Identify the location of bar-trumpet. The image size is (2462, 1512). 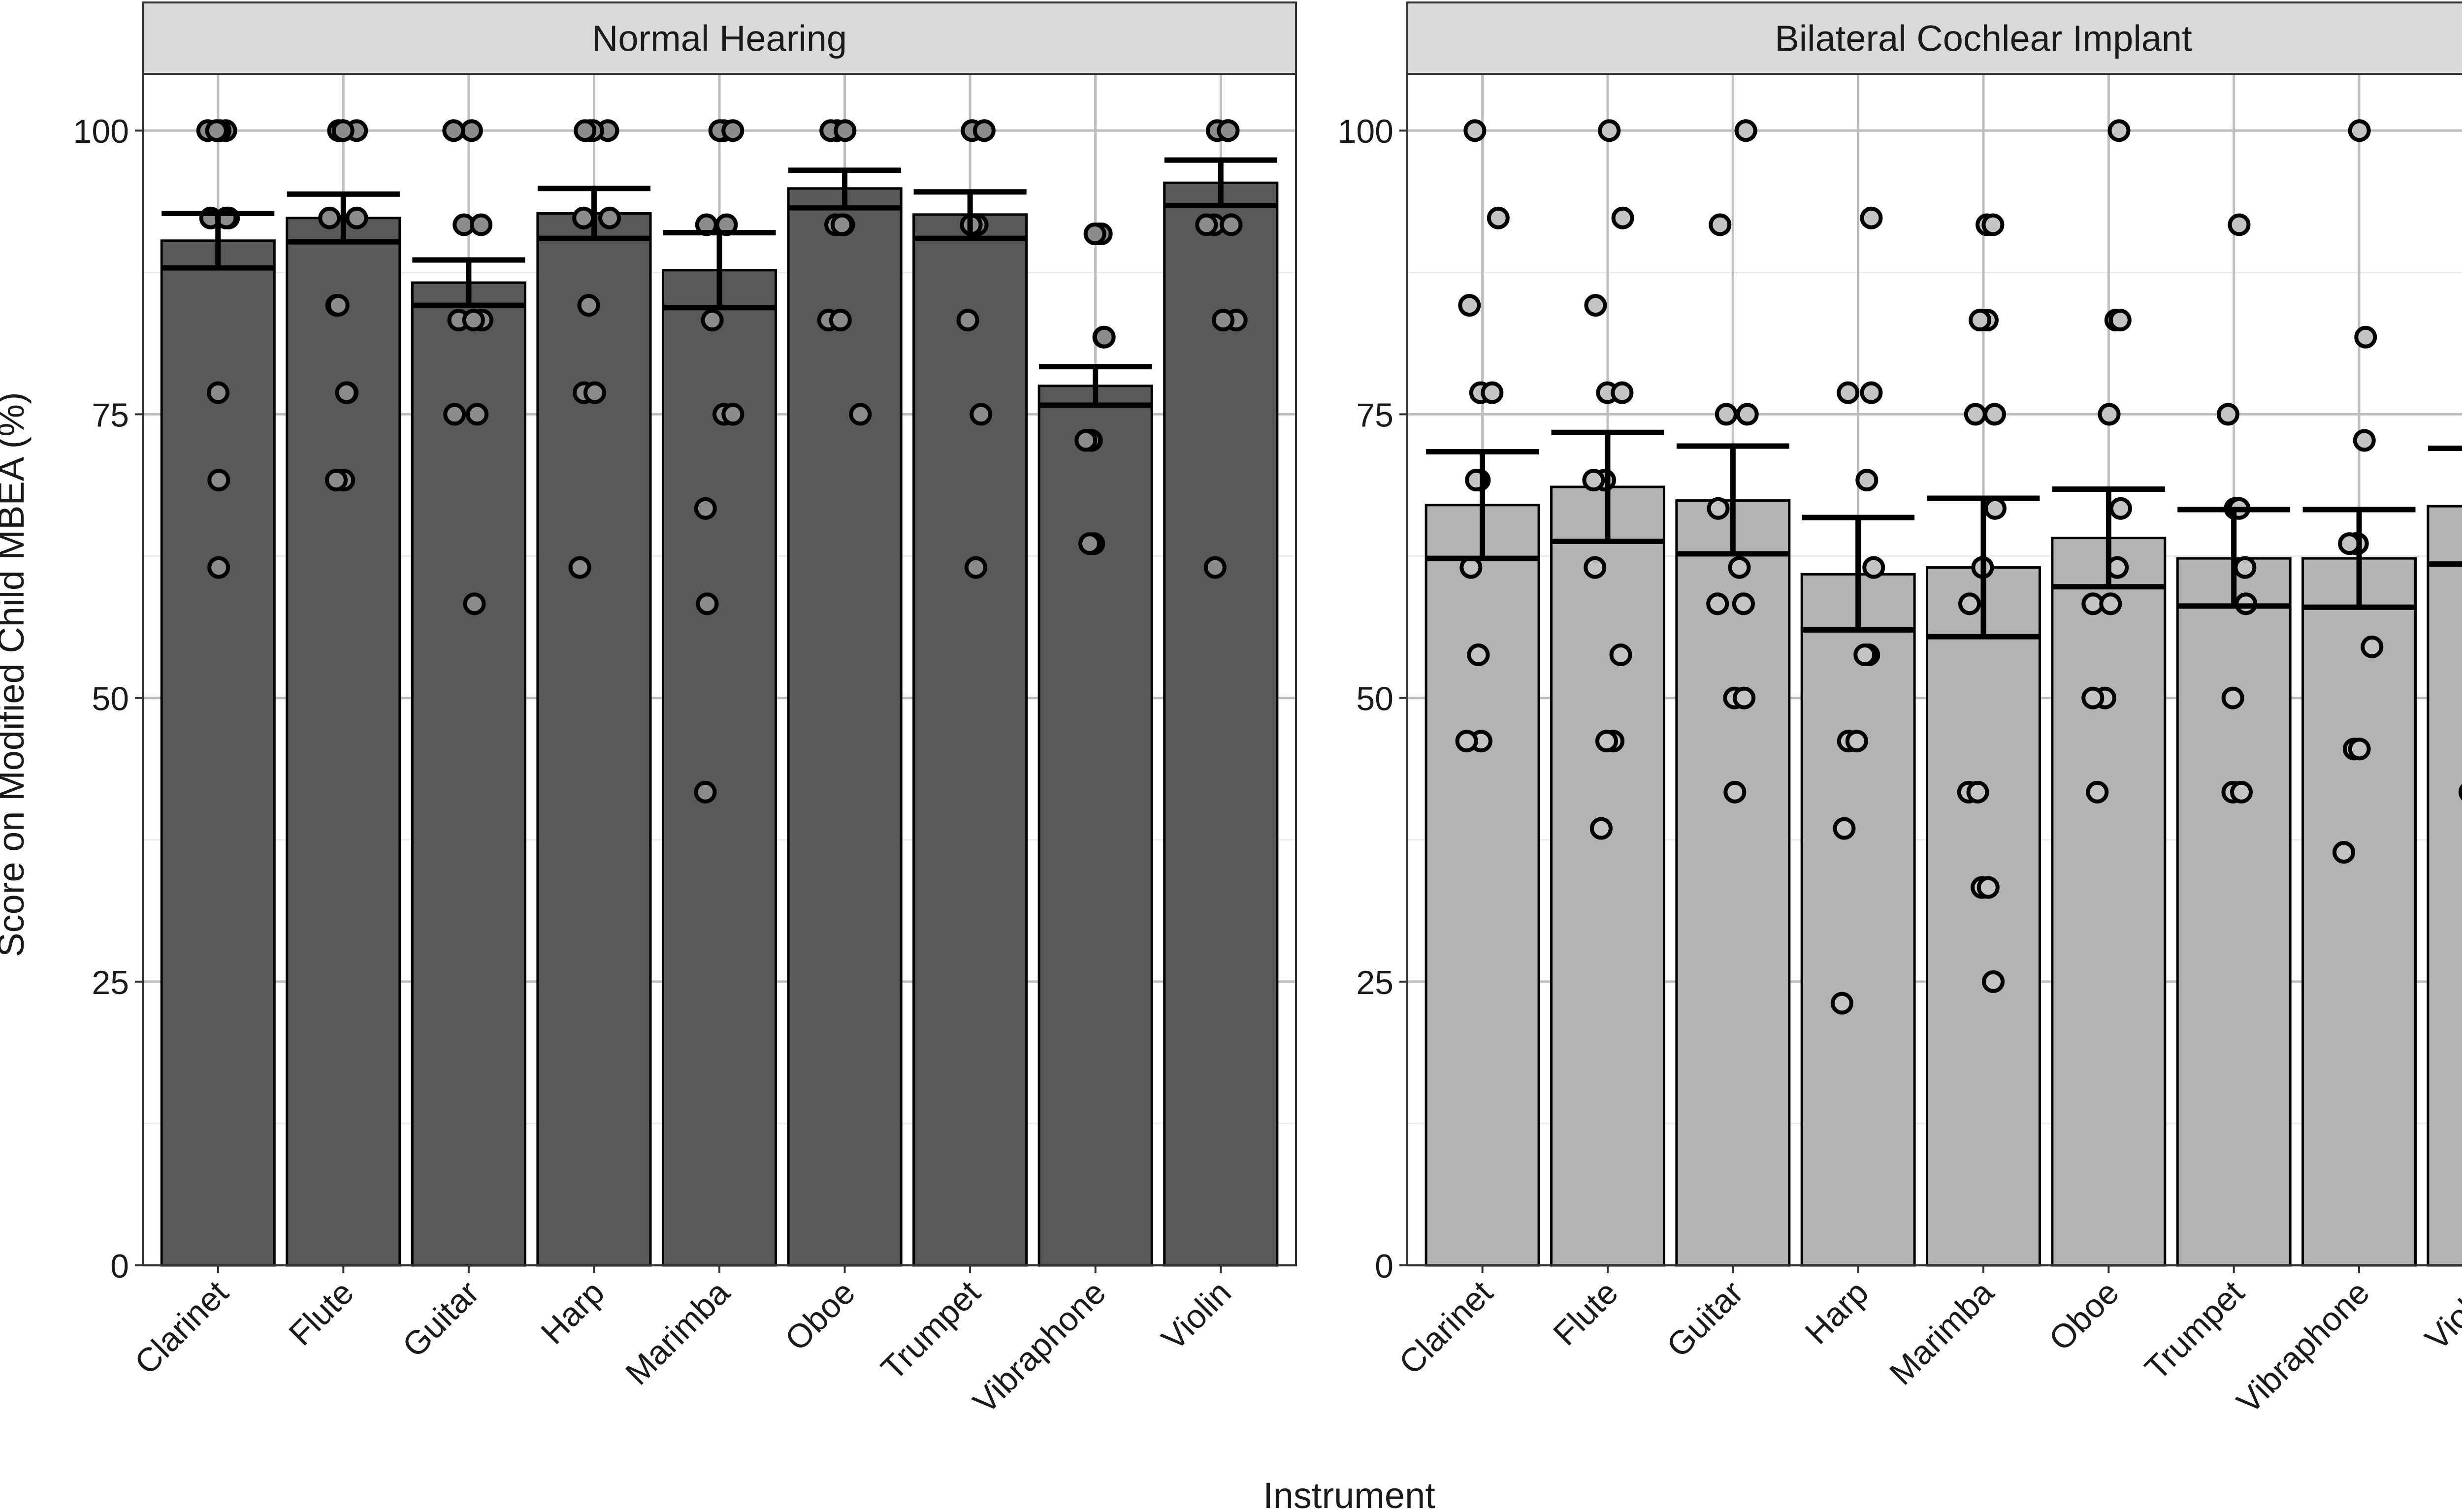
(970, 740).